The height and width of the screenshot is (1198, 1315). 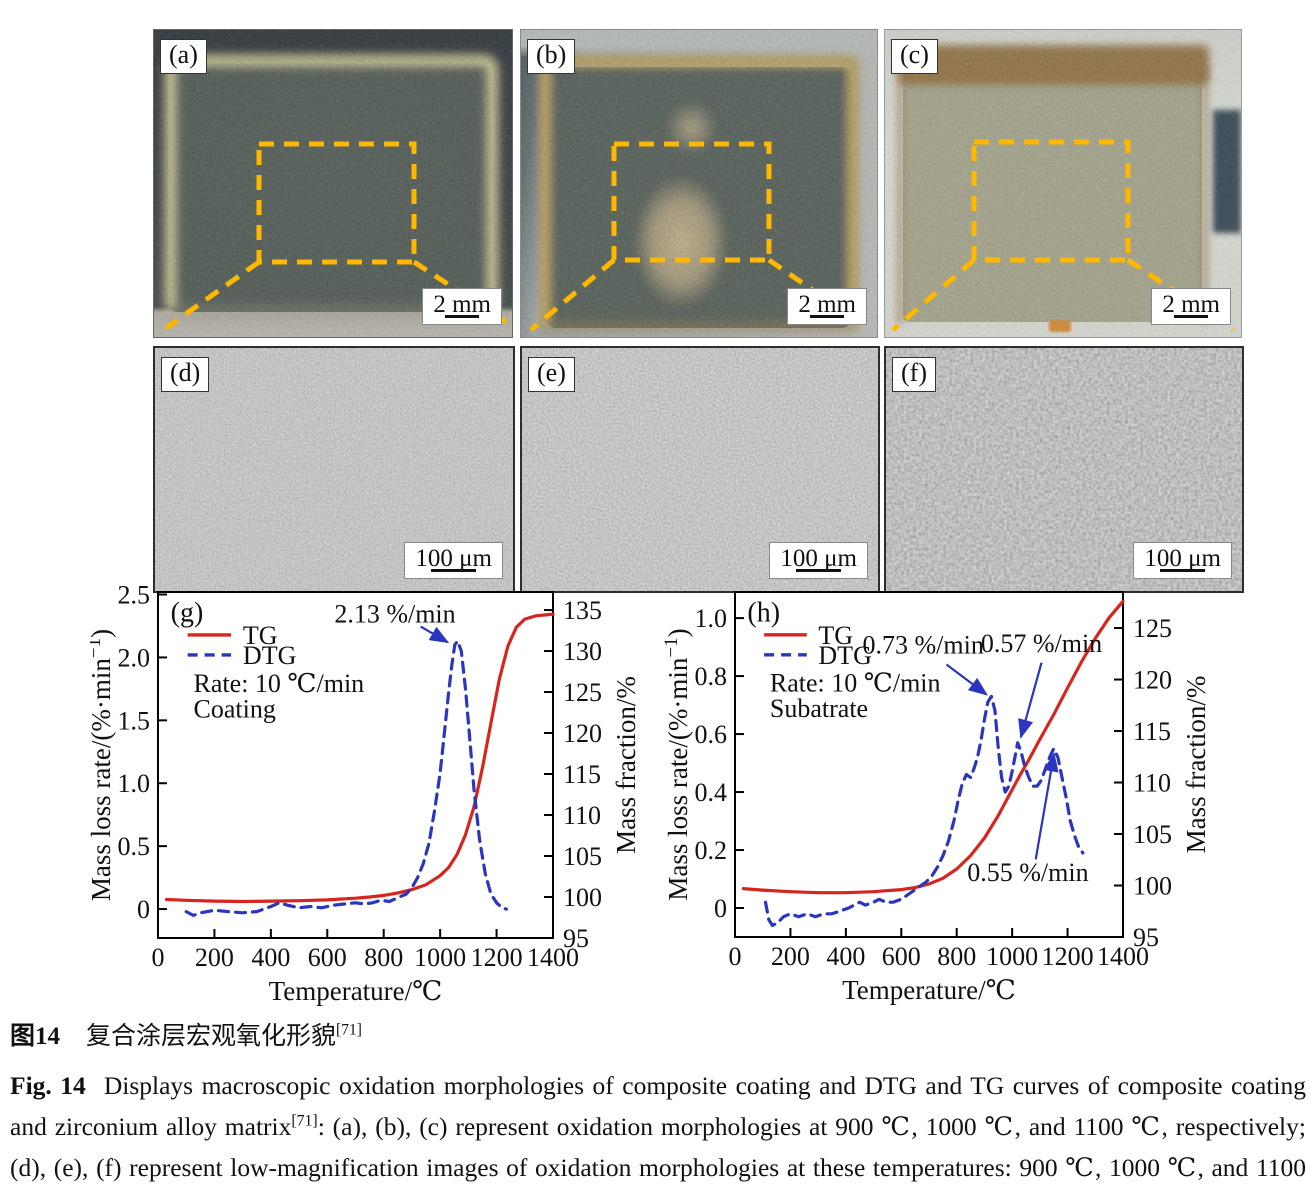 What do you see at coordinates (235, 708) in the screenshot?
I see `chart-note: Coating` at bounding box center [235, 708].